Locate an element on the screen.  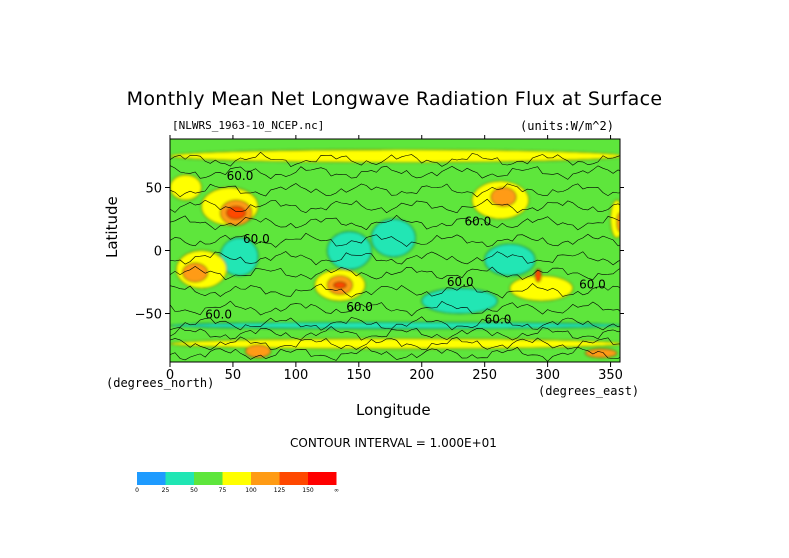
contour-label-7: 60.0 is located at coordinates (592, 284).